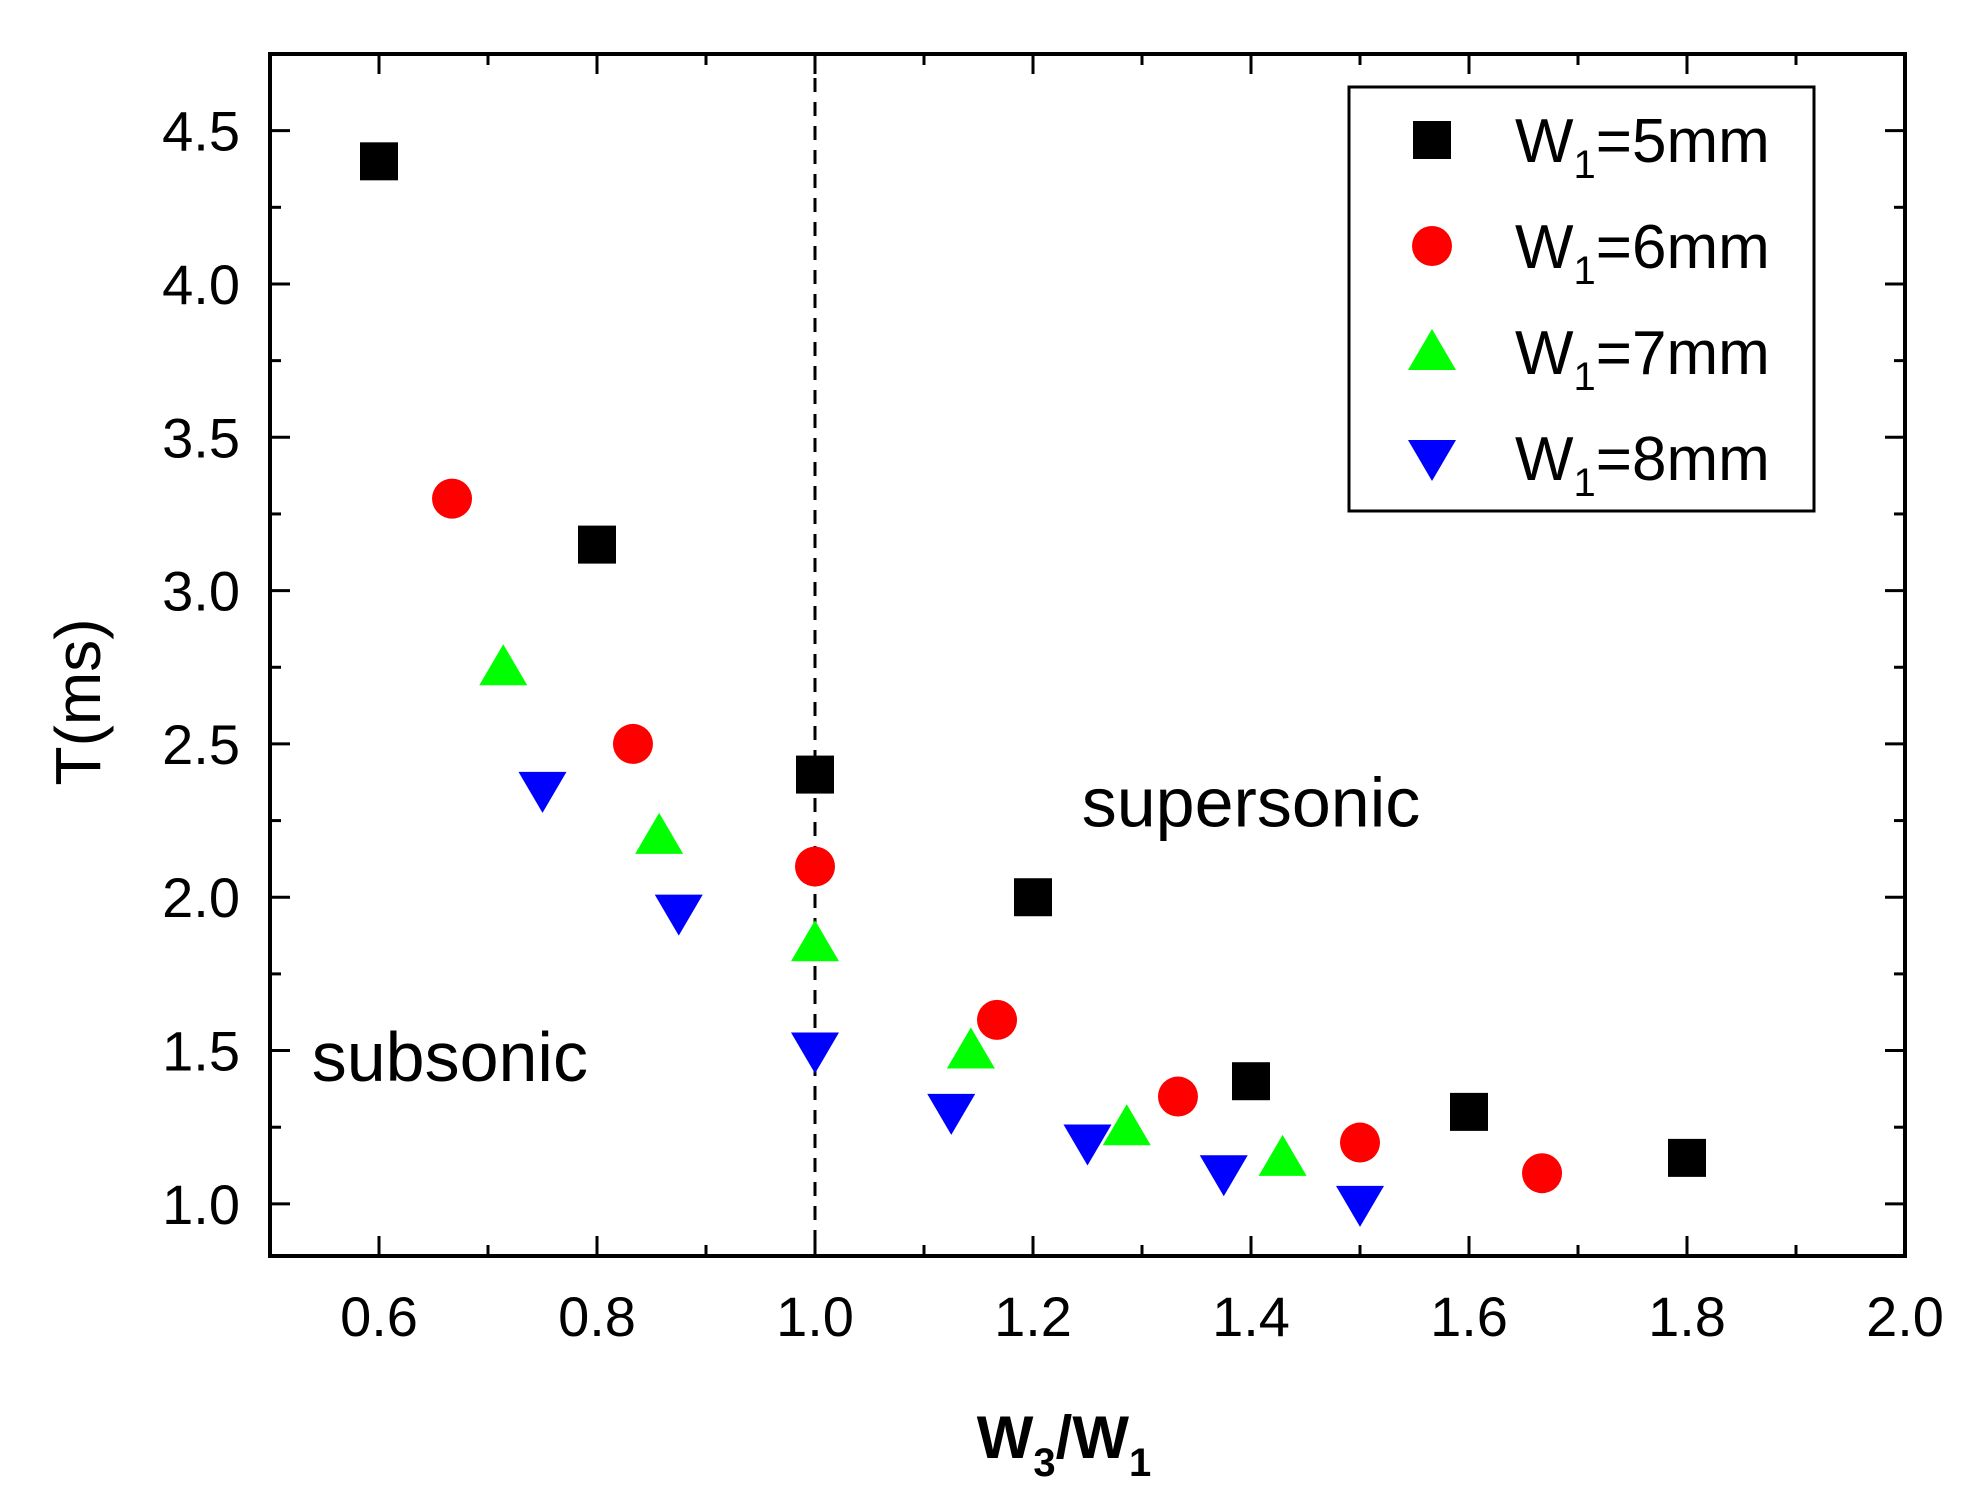 This screenshot has width=1981, height=1506. I want to click on x-tick-label: 0.6, so click(379, 1316).